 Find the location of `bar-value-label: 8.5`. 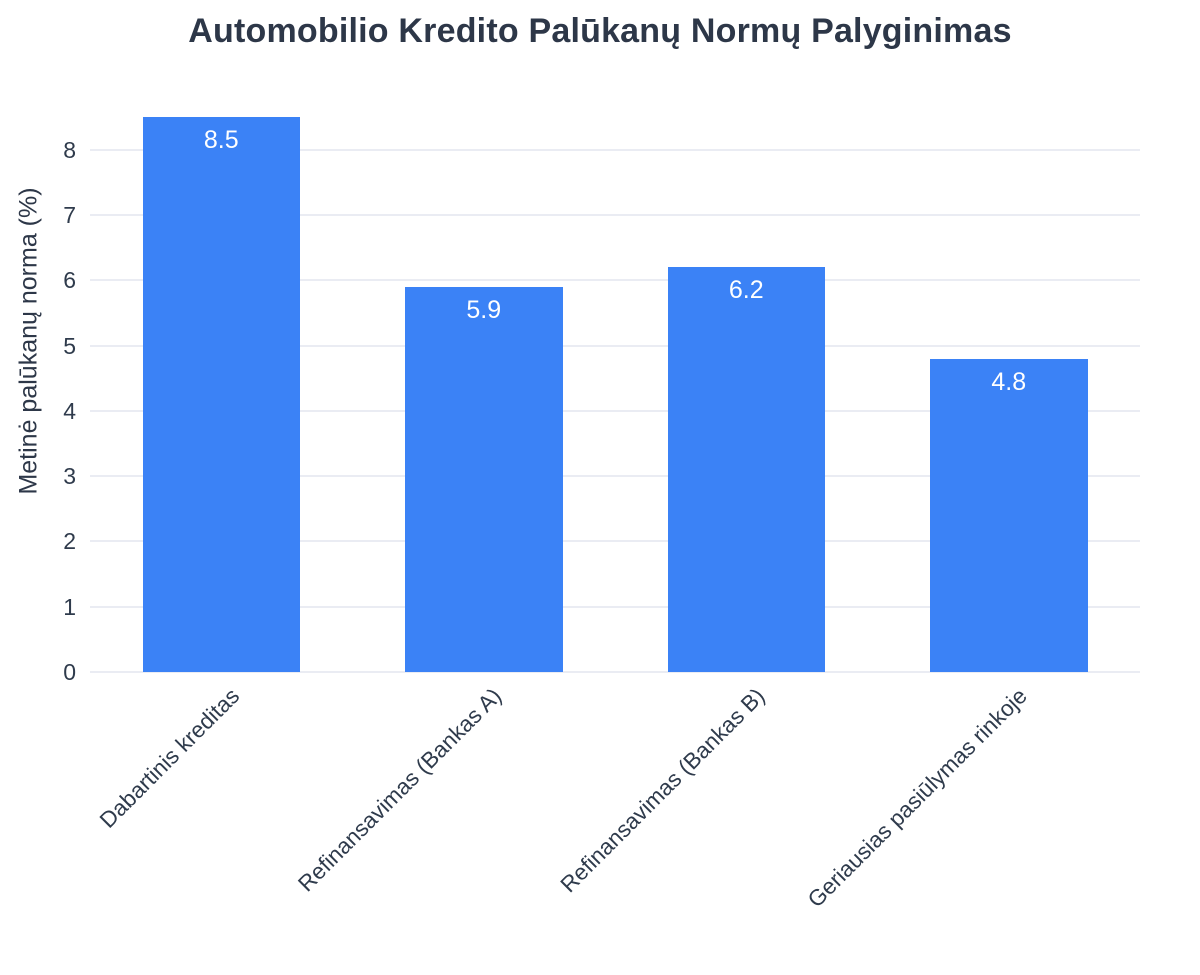

bar-value-label: 8.5 is located at coordinates (221, 140).